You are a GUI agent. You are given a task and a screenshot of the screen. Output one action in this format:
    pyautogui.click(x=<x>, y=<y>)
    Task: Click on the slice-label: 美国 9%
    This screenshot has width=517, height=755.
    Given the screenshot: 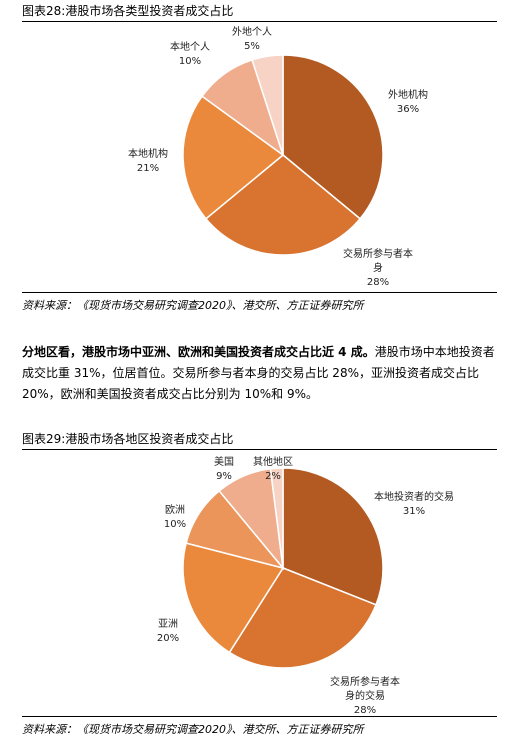 What is the action you would take?
    pyautogui.click(x=224, y=470)
    